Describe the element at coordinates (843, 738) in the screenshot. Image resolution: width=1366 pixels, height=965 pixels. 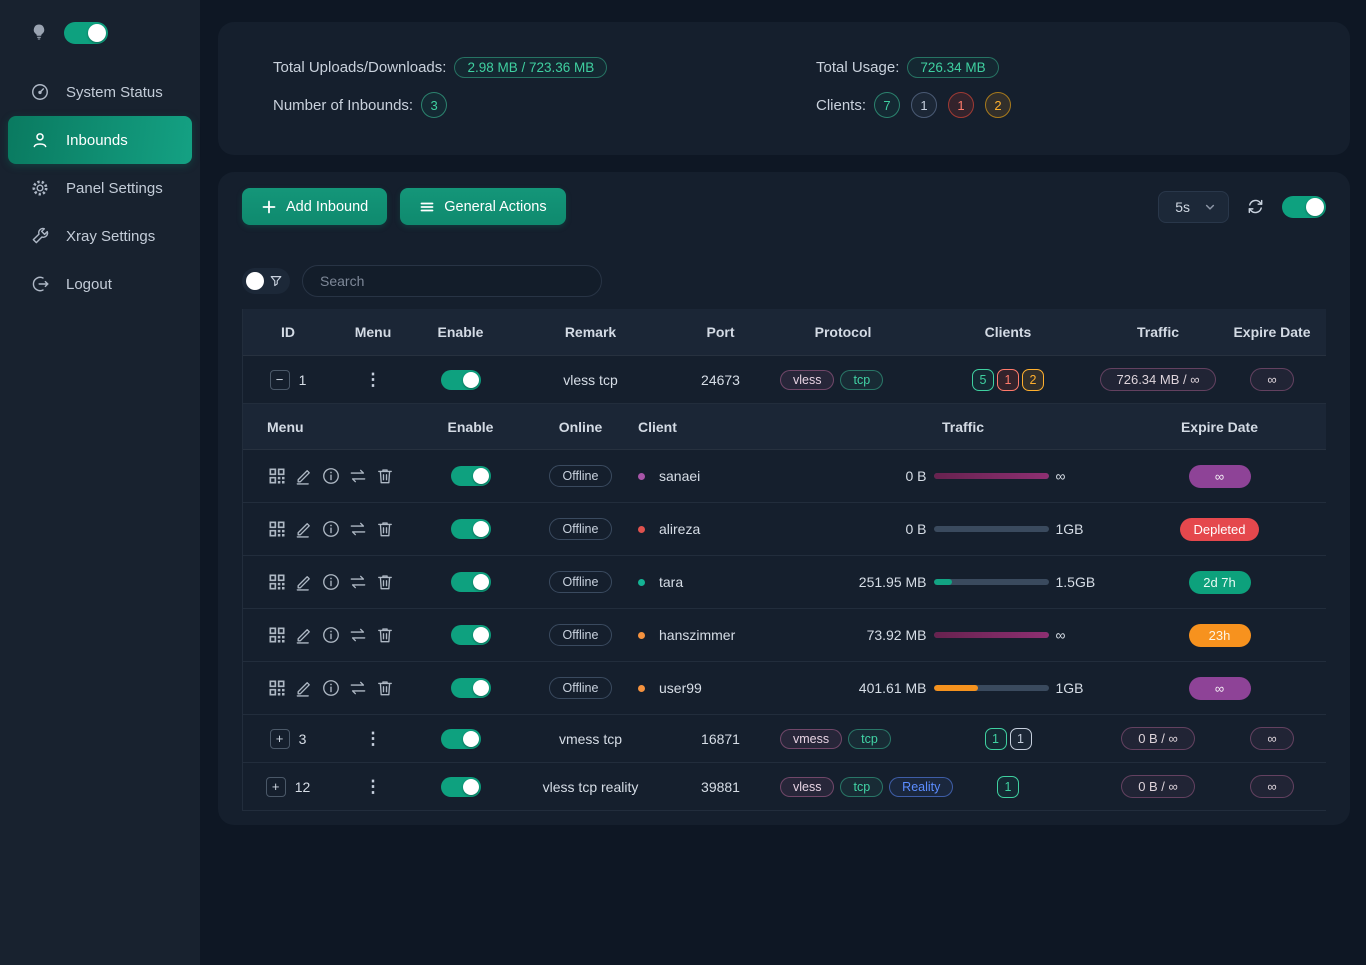
I see `protocol-tags: vmess tcp` at that location.